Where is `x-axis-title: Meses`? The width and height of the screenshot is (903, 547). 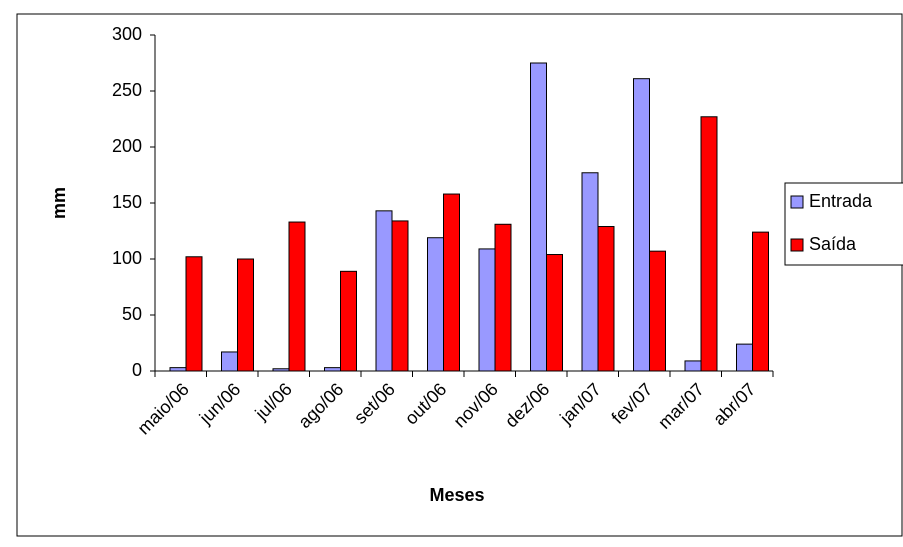 x-axis-title: Meses is located at coordinates (456, 495).